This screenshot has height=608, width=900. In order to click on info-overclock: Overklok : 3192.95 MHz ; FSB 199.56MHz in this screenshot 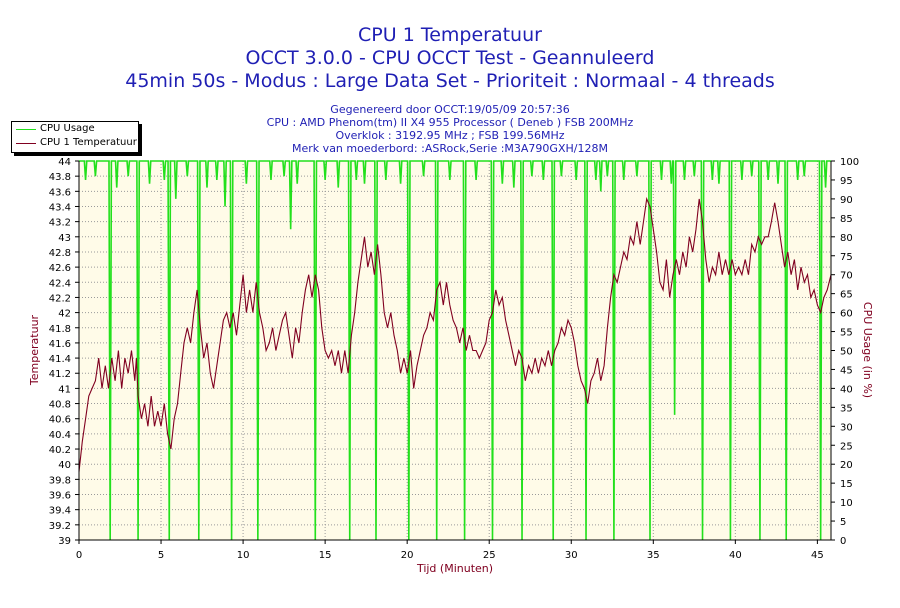, I will do `click(450, 135)`.